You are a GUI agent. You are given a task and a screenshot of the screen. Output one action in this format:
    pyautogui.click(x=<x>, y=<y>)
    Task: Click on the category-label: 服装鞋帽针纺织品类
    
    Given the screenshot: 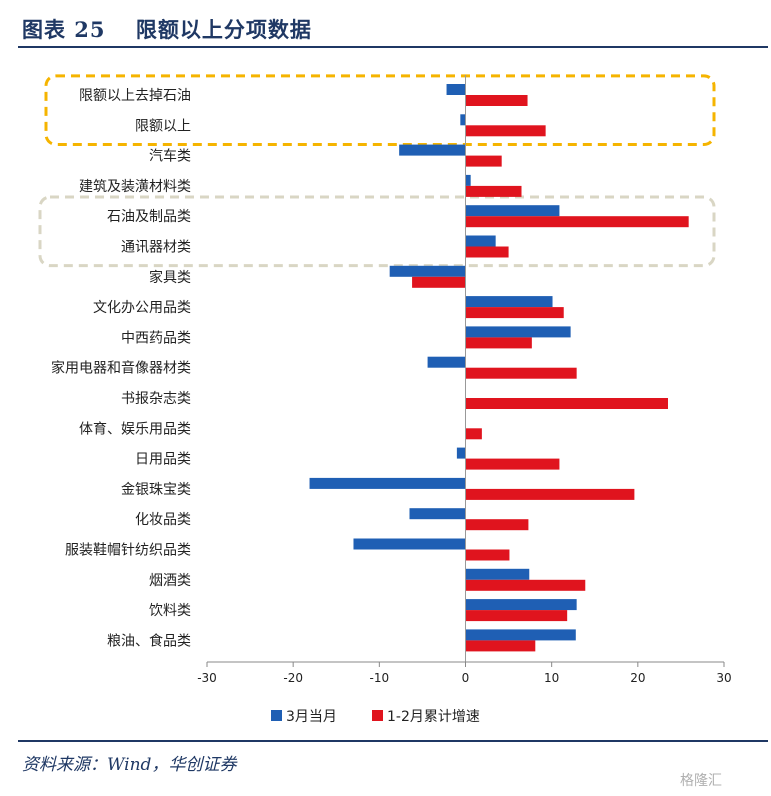 What is the action you would take?
    pyautogui.click(x=128, y=551)
    